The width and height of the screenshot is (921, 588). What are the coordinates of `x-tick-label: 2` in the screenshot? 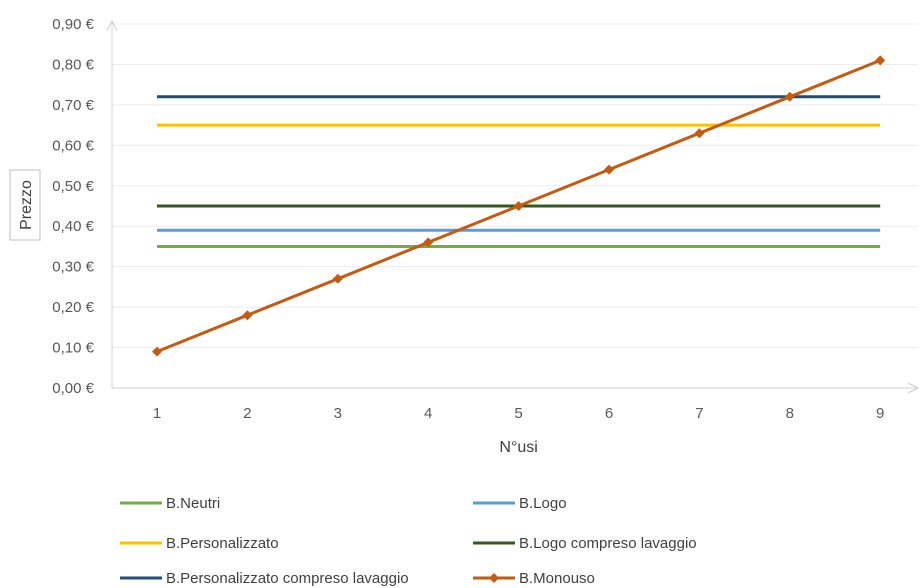 It's located at (247, 413).